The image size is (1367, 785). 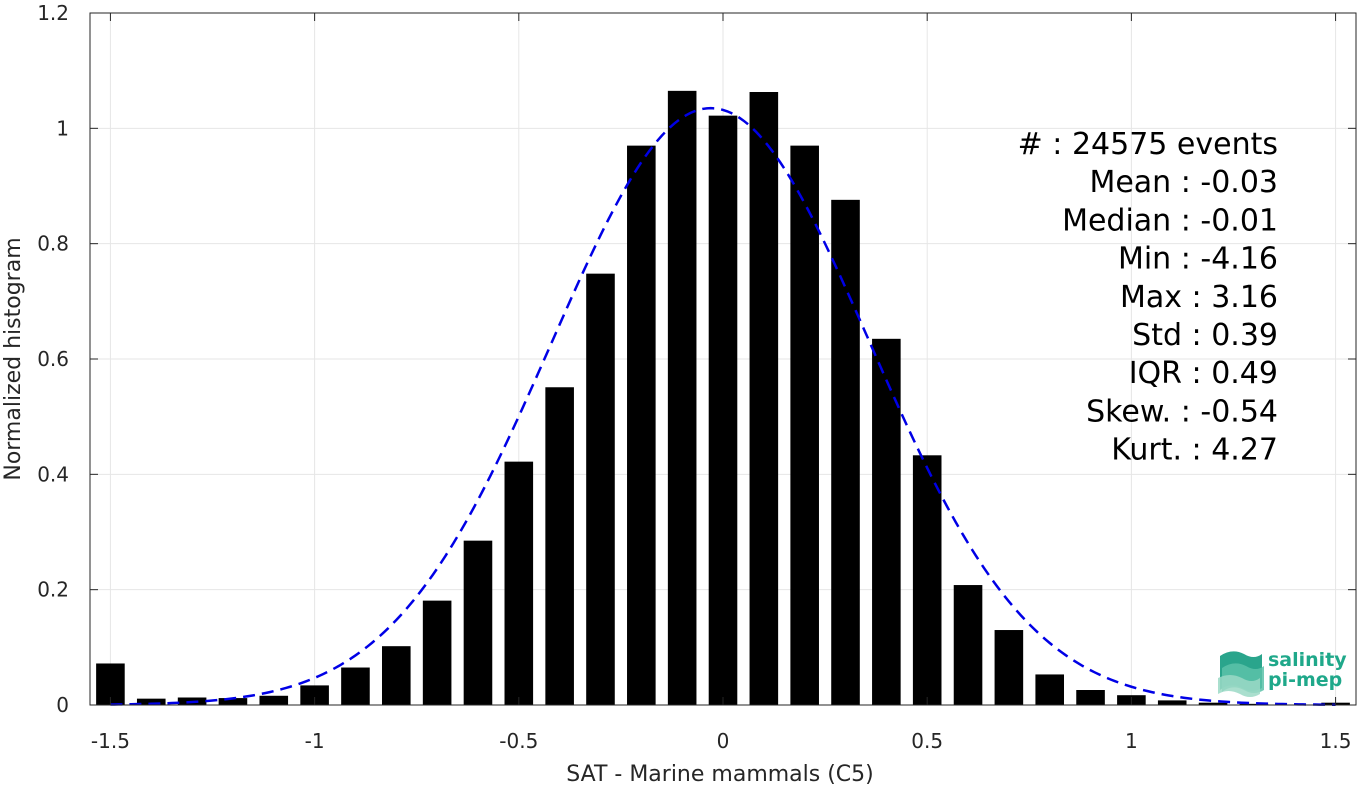 What do you see at coordinates (1131, 741) in the screenshot?
I see `x-tick-label: 1` at bounding box center [1131, 741].